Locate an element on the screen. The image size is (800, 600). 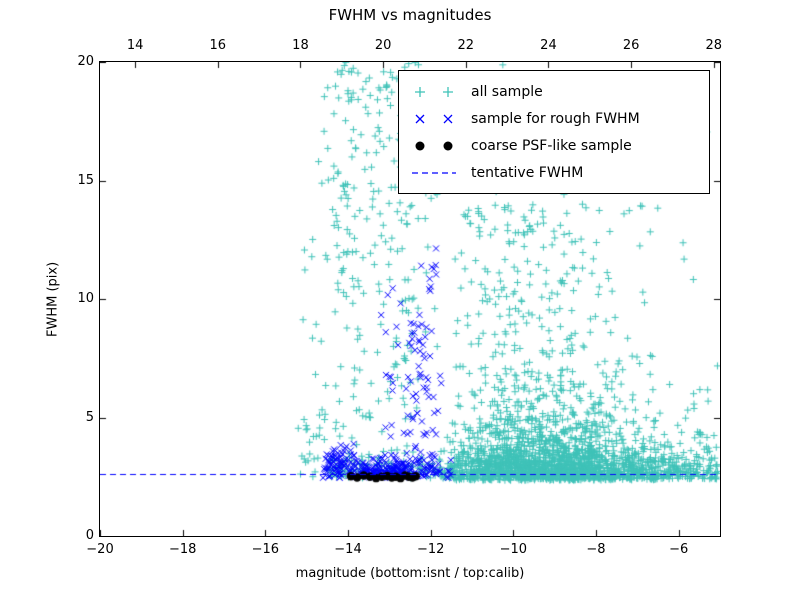
legend-label: all sample is located at coordinates (507, 91).